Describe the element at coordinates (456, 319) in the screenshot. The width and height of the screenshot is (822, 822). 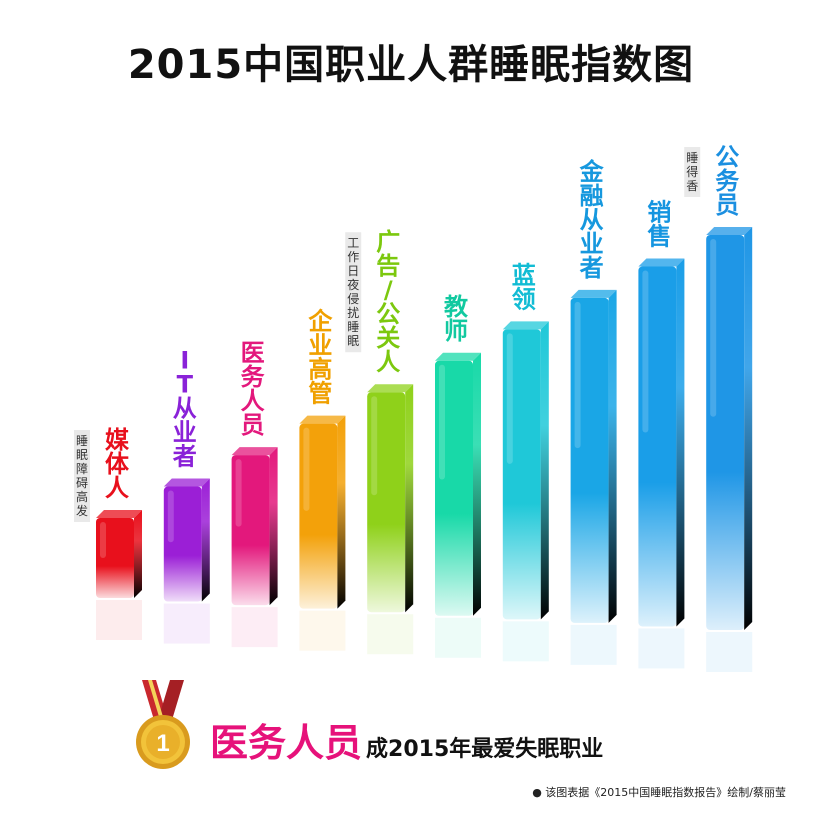
I see `category-label-6: 教师` at that location.